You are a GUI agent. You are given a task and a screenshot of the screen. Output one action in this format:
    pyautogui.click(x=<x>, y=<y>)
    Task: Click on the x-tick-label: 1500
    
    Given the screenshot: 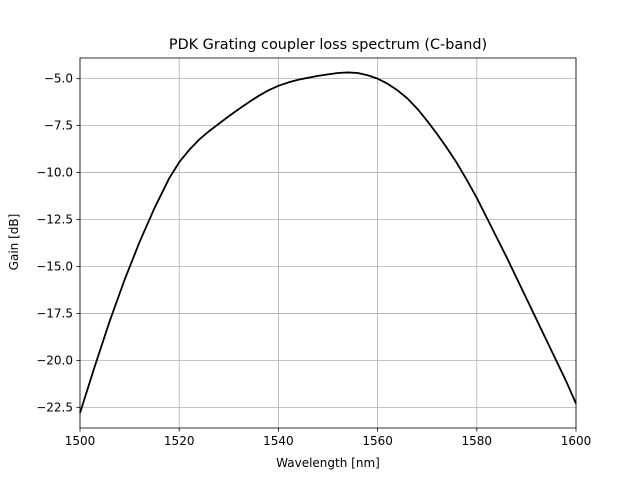 What is the action you would take?
    pyautogui.click(x=80, y=441)
    